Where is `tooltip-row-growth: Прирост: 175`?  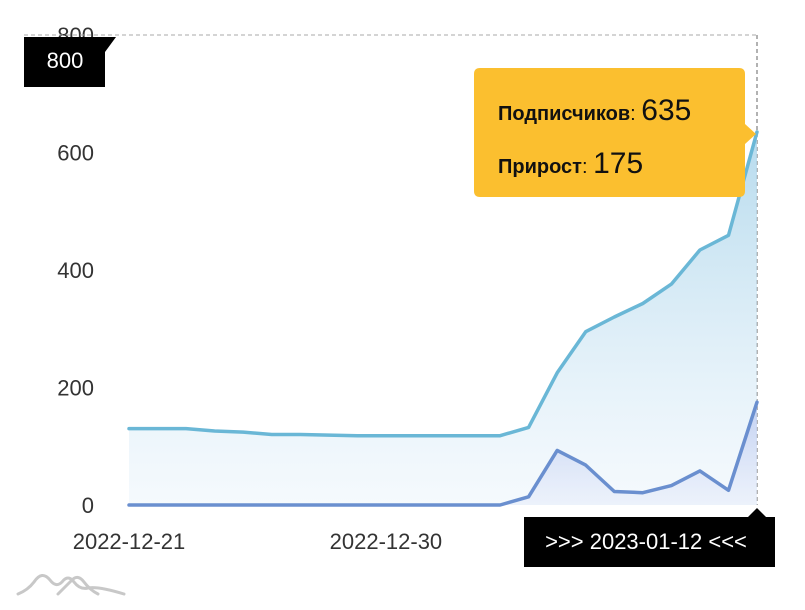 tooltip-row-growth: Прирост: 175 is located at coordinates (570, 163).